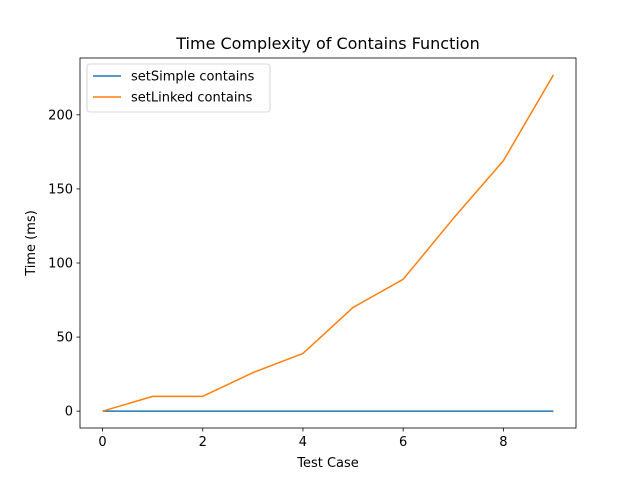 The image size is (640, 480). Describe the element at coordinates (60, 115) in the screenshot. I see `y-tick-label: 200` at that location.